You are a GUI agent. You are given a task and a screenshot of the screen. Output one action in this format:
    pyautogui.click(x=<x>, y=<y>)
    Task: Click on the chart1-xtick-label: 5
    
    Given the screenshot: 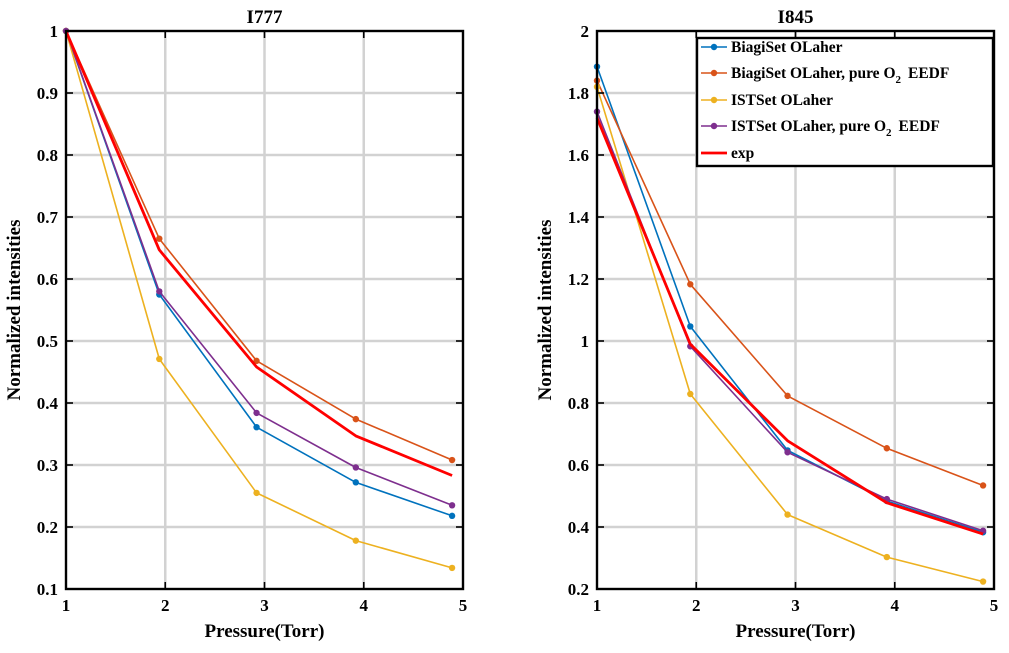 What is the action you would take?
    pyautogui.click(x=463, y=605)
    